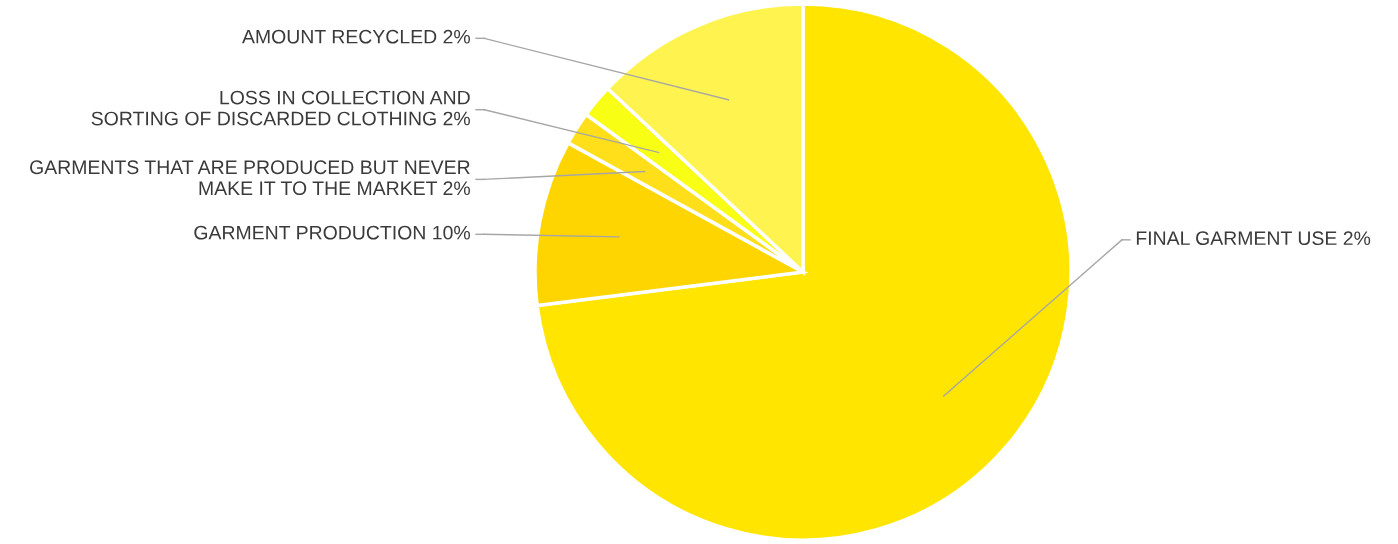 This screenshot has width=1398, height=544. I want to click on slice-label: GARMENT PRODUCTION 10%, so click(332, 232).